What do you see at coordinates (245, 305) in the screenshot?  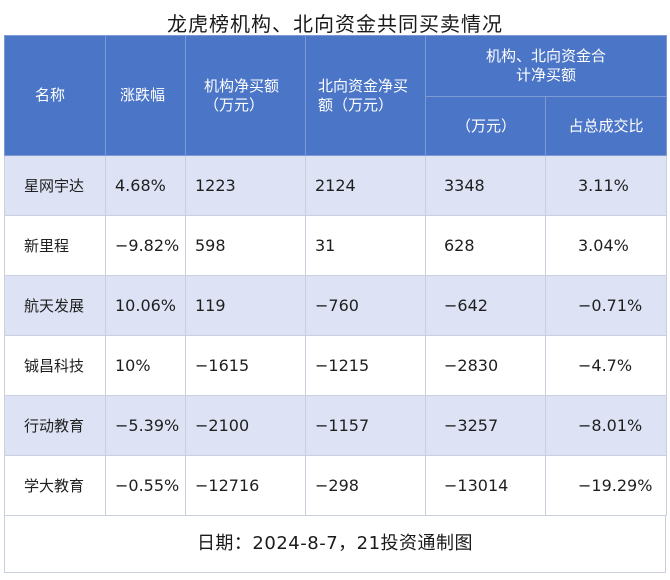 I see `cell-inst: 119` at bounding box center [245, 305].